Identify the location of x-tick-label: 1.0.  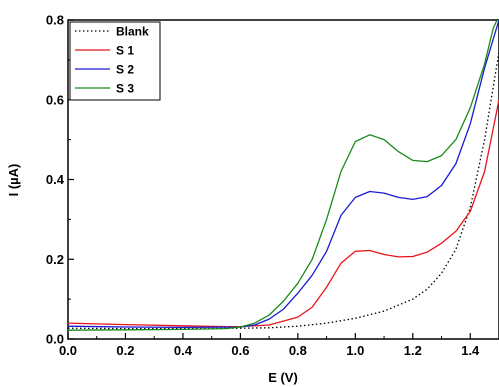
(355, 350).